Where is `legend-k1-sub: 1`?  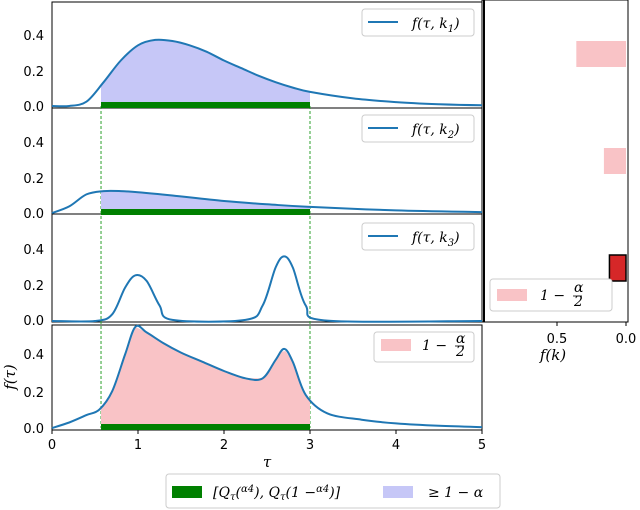 legend-k1-sub: 1 is located at coordinates (451, 29).